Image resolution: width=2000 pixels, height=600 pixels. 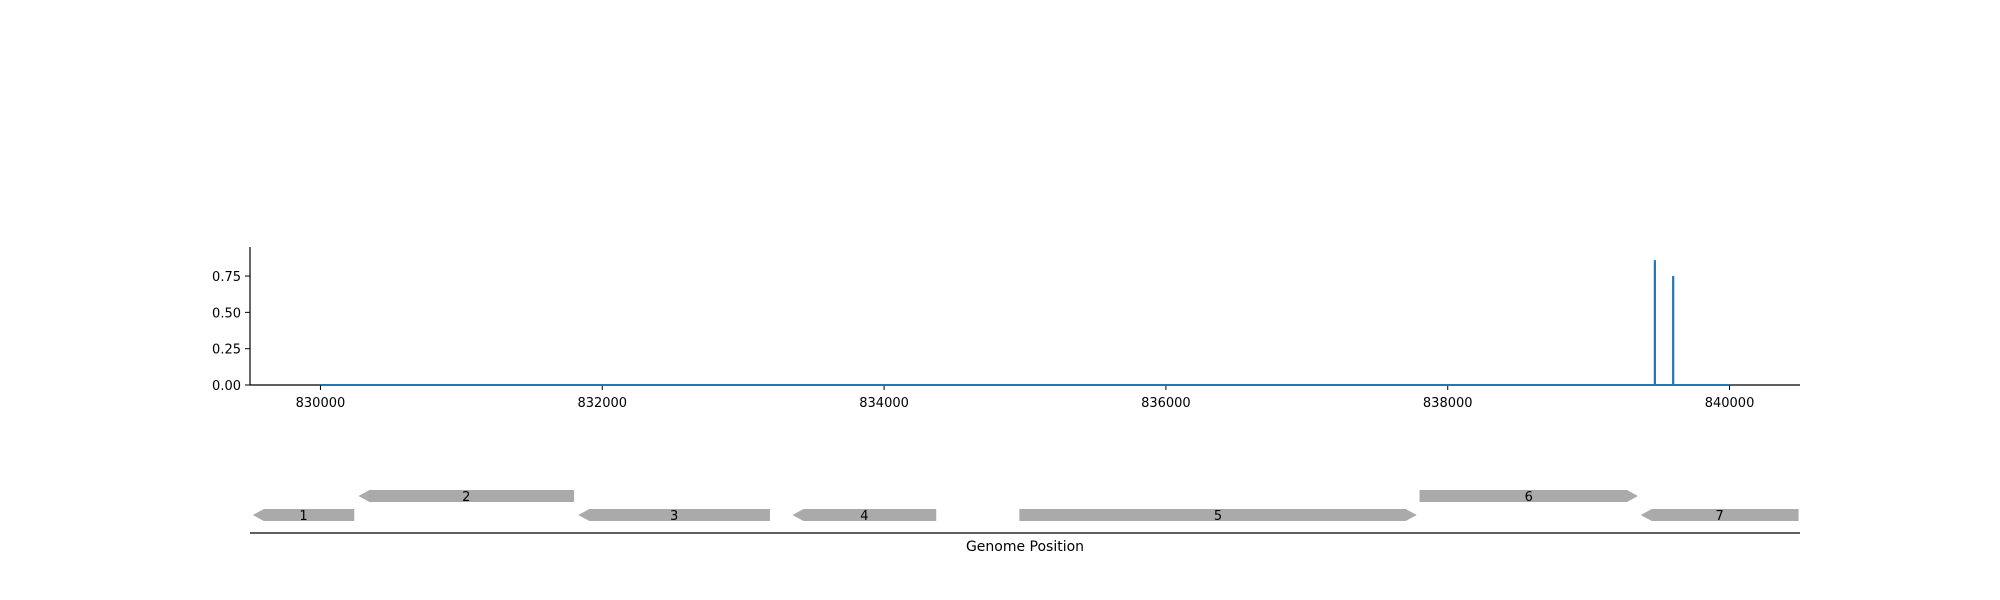 I want to click on gene-label: 4, so click(x=864, y=516).